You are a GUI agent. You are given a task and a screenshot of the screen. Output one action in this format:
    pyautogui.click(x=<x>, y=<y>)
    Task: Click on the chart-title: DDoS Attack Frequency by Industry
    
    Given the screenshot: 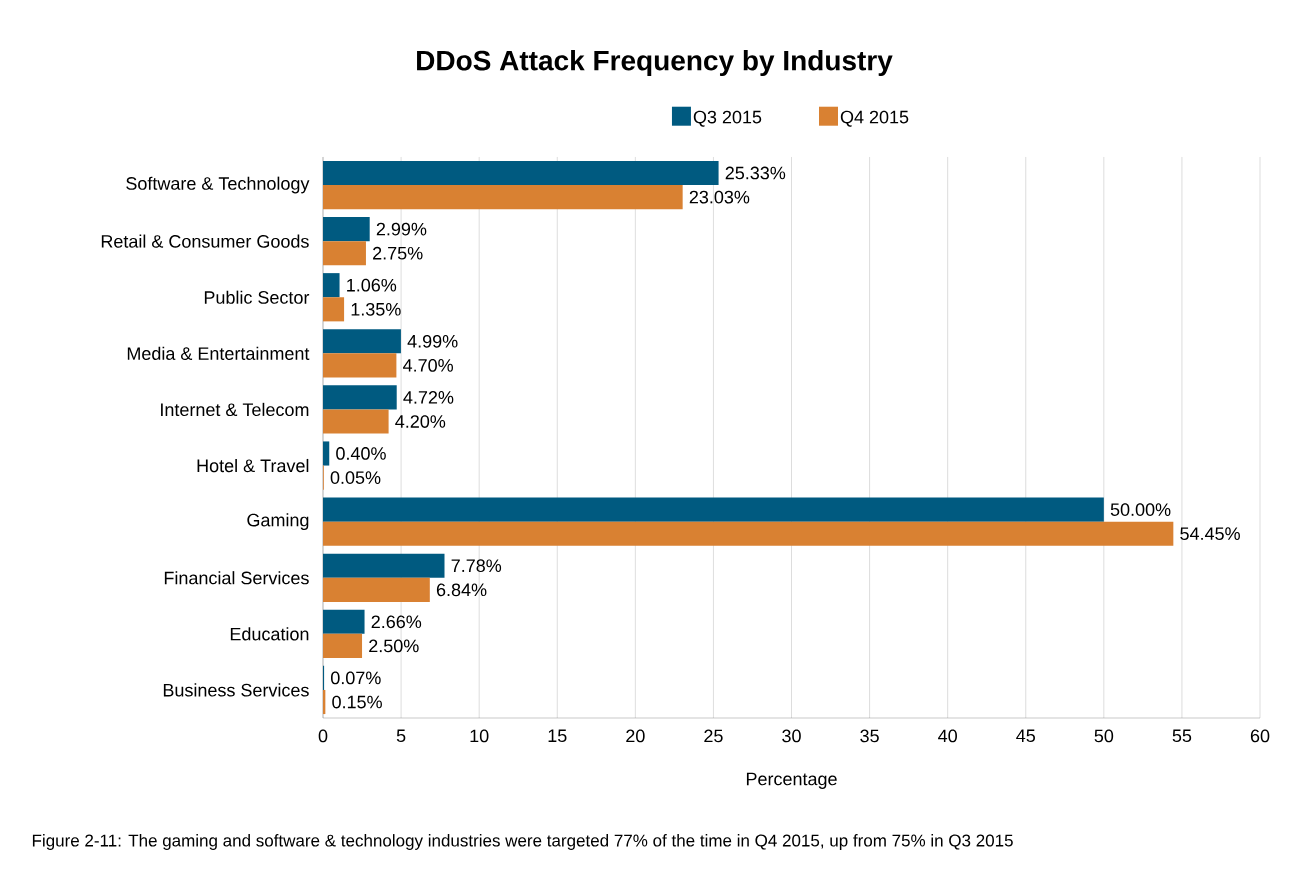 What is the action you would take?
    pyautogui.click(x=655, y=63)
    